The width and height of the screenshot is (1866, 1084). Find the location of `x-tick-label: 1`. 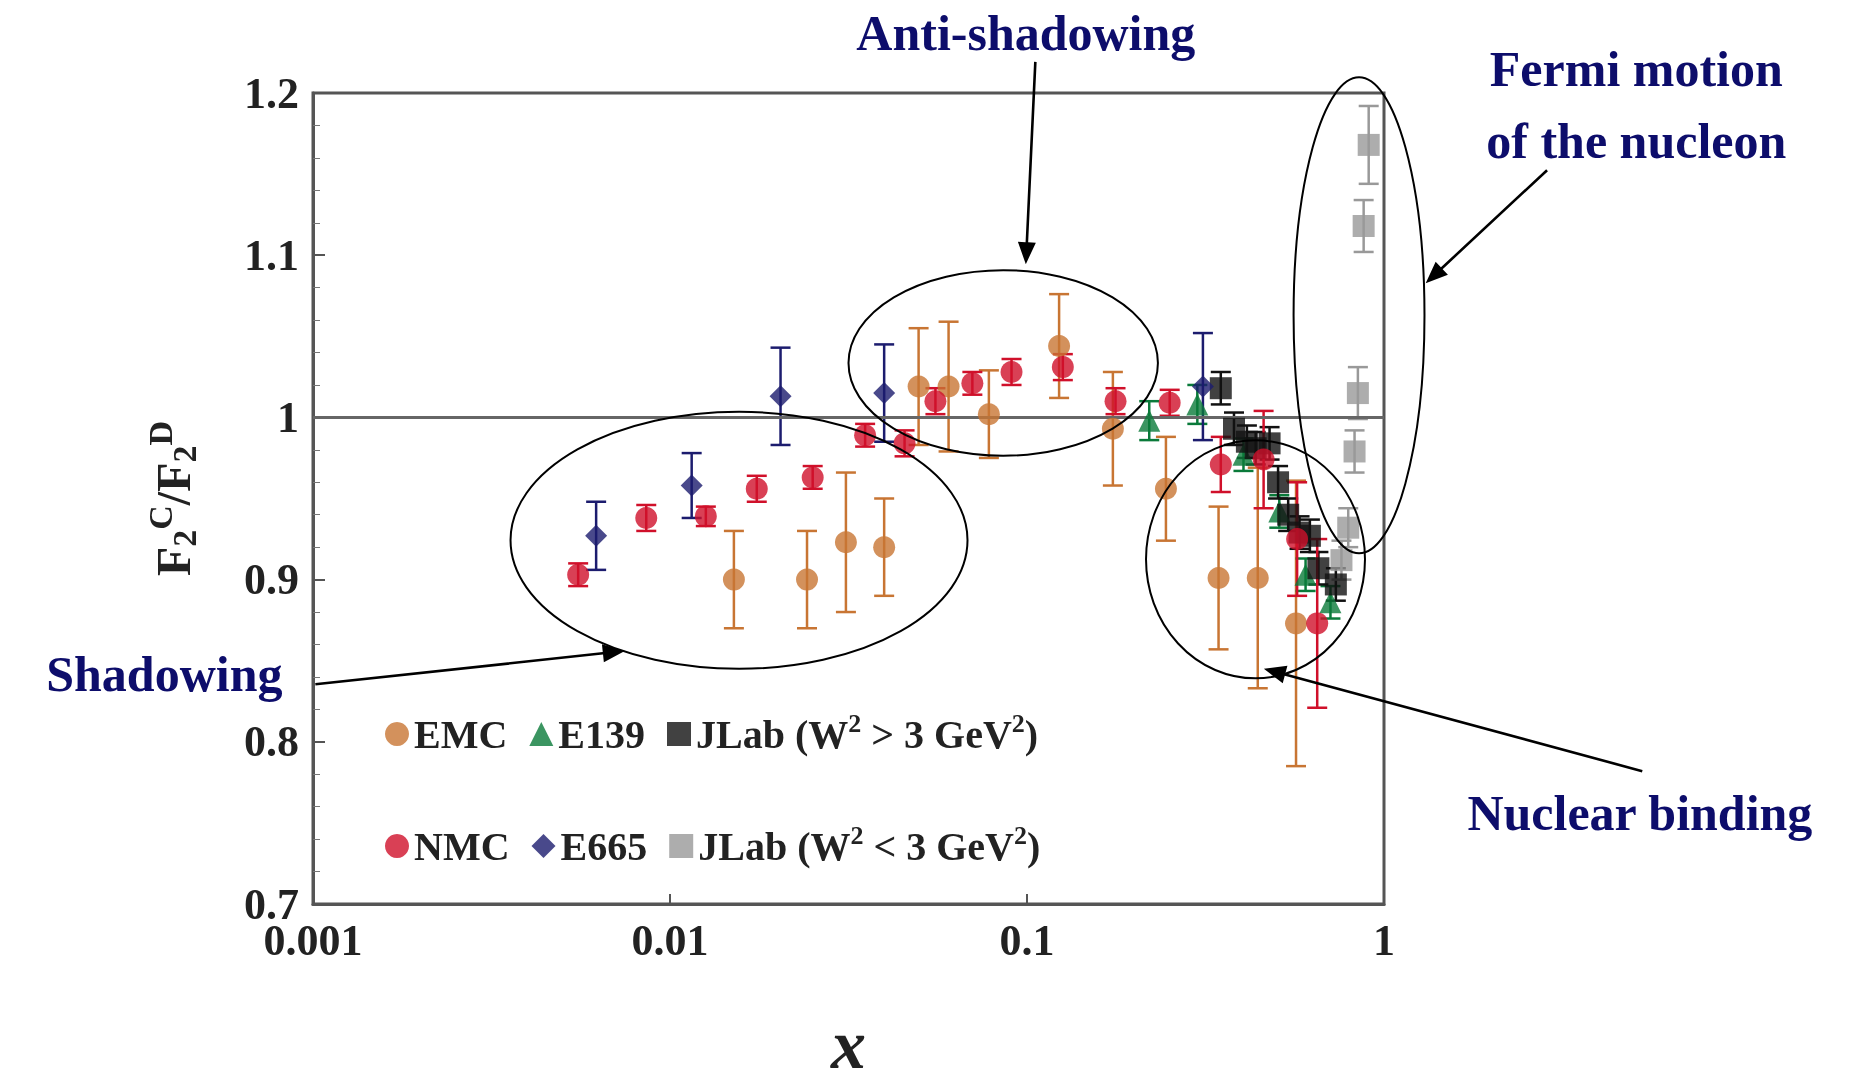

x-tick-label: 1 is located at coordinates (1384, 940).